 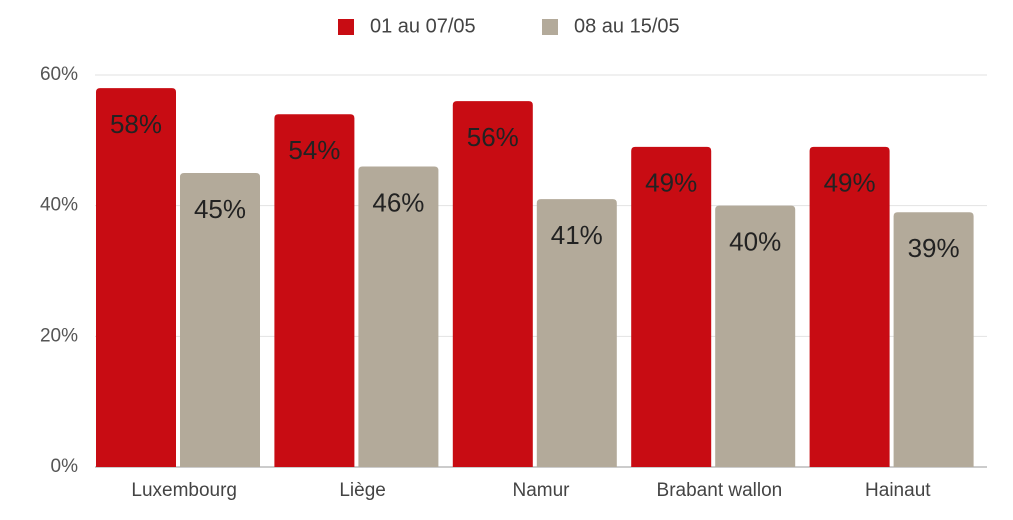 I want to click on data-label: 39%, so click(x=934, y=248).